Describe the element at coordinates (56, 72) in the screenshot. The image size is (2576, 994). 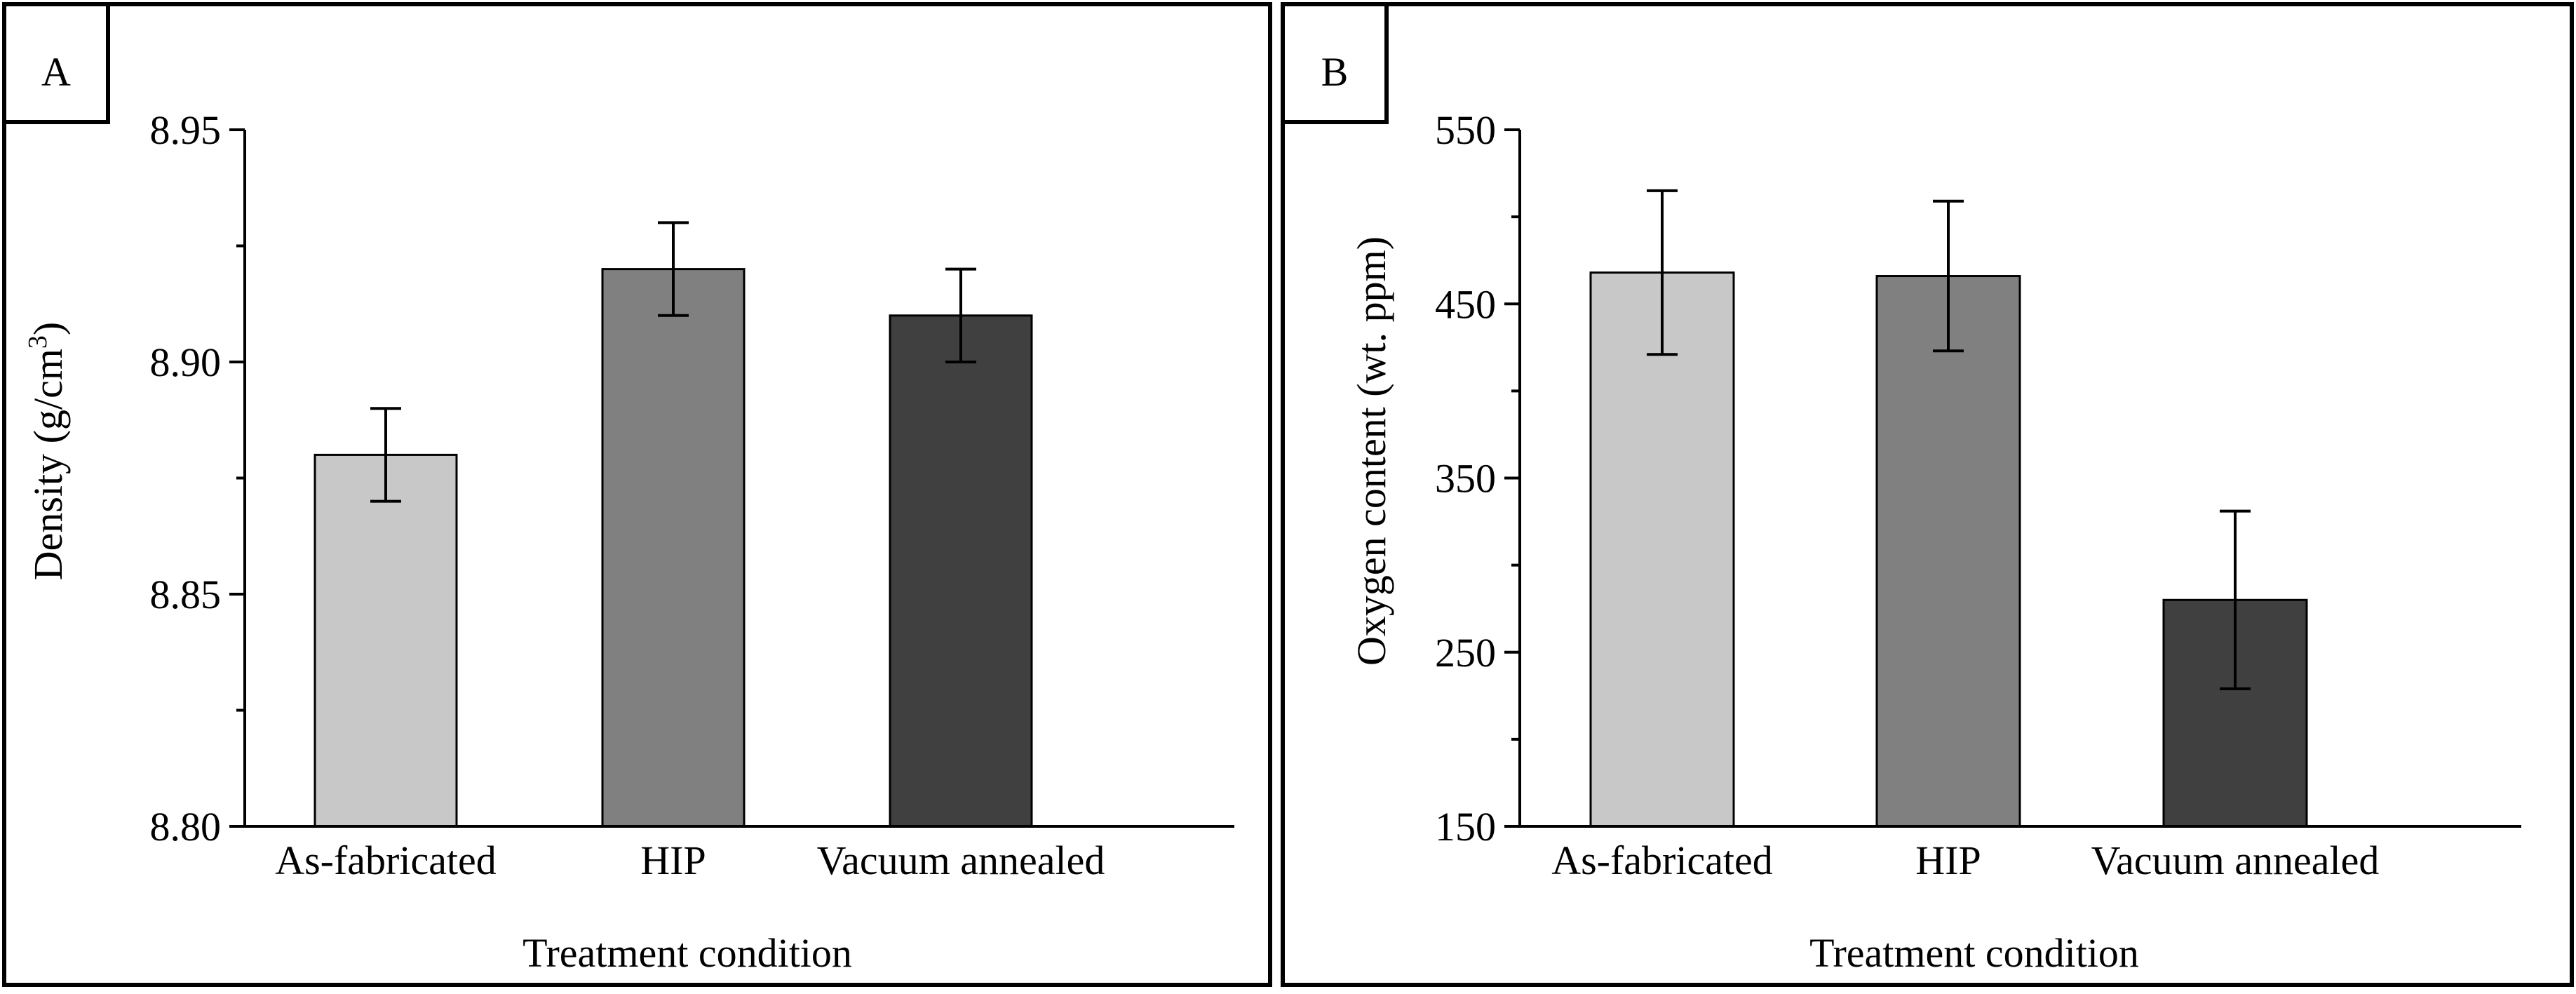
I see `panel-a-label: A` at that location.